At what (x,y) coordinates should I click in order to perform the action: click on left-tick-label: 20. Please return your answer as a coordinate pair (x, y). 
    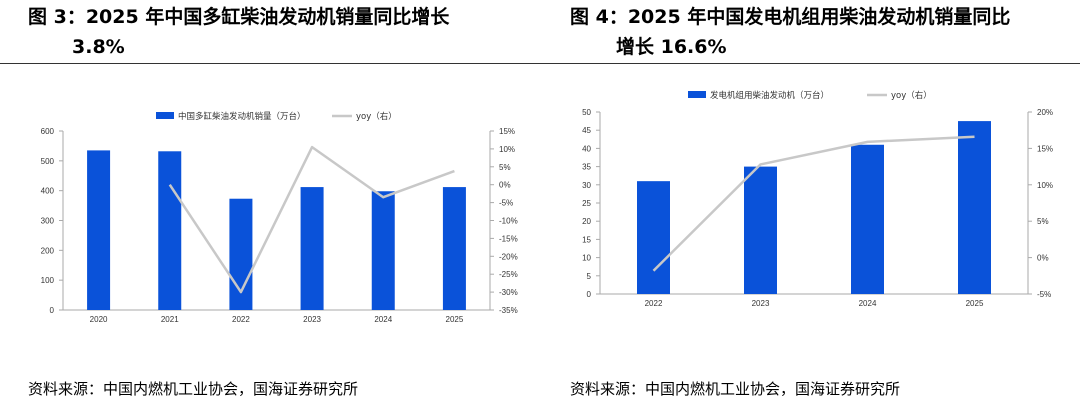
    Looking at the image, I should click on (586, 221).